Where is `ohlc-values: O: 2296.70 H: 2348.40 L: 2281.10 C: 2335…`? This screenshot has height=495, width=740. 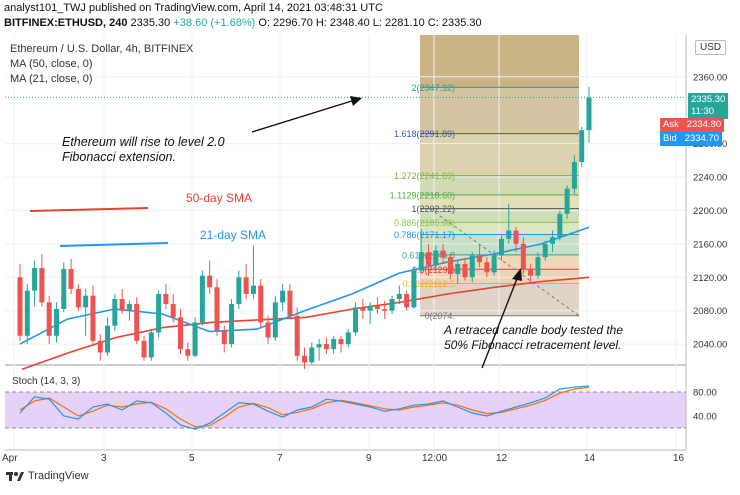
ohlc-values: O: 2296.70 H: 2348.40 L: 2281.10 C: 2335… is located at coordinates (370, 23).